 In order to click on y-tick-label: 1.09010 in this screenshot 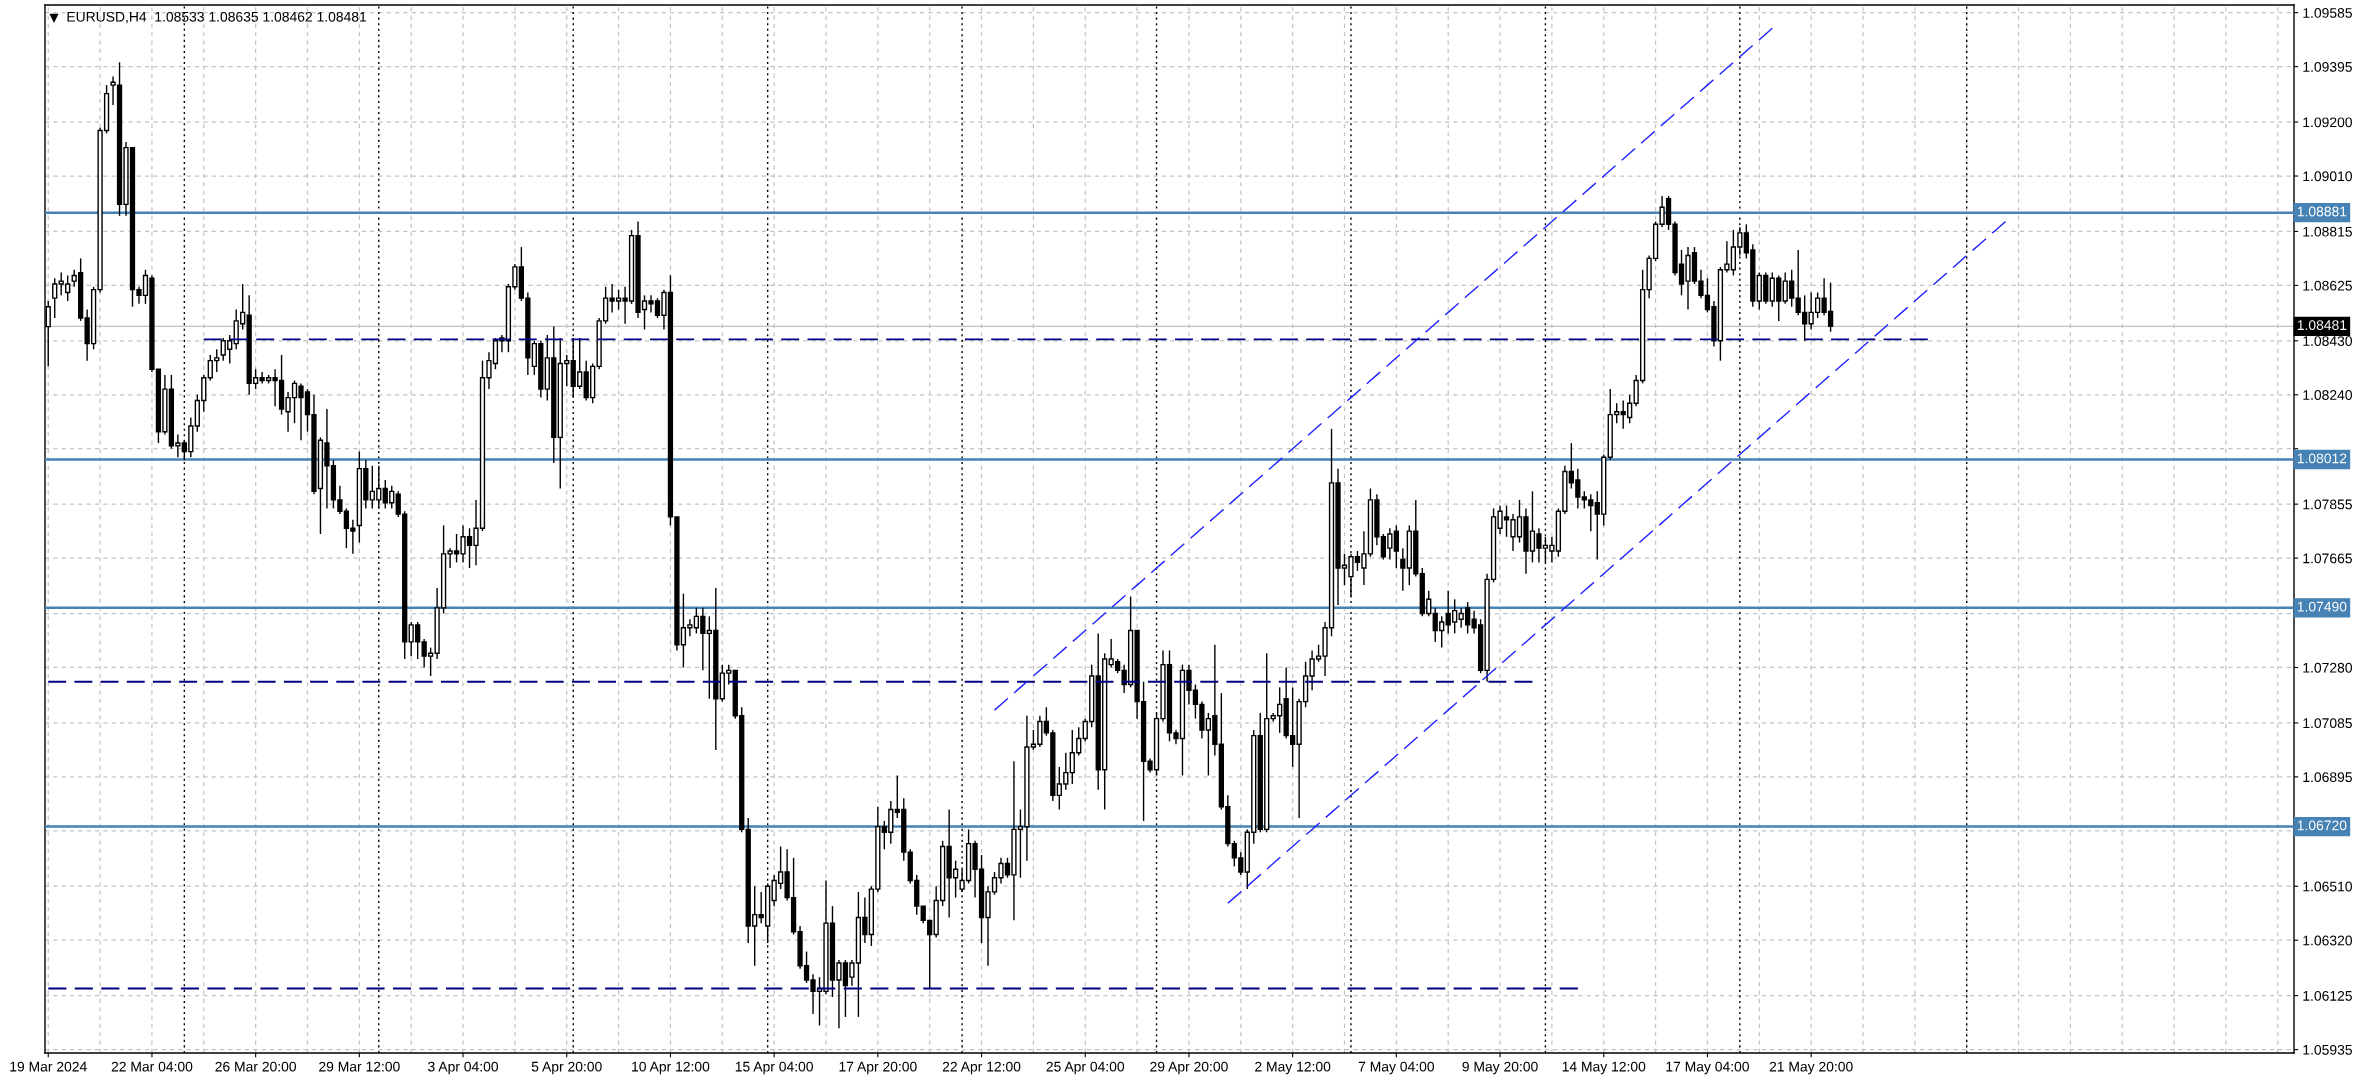, I will do `click(2327, 176)`.